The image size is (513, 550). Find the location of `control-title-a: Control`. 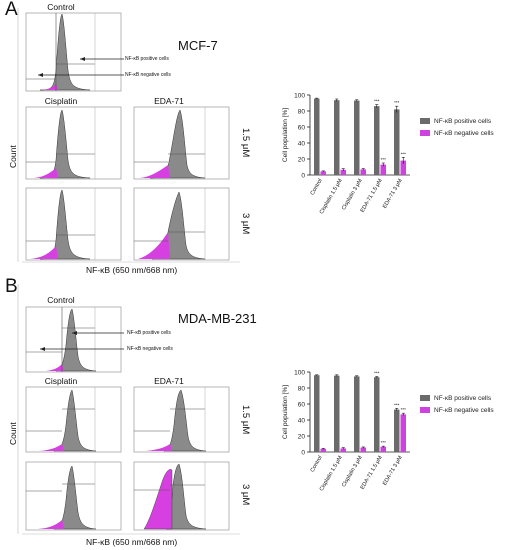

control-title-a: Control is located at coordinates (61, 7).